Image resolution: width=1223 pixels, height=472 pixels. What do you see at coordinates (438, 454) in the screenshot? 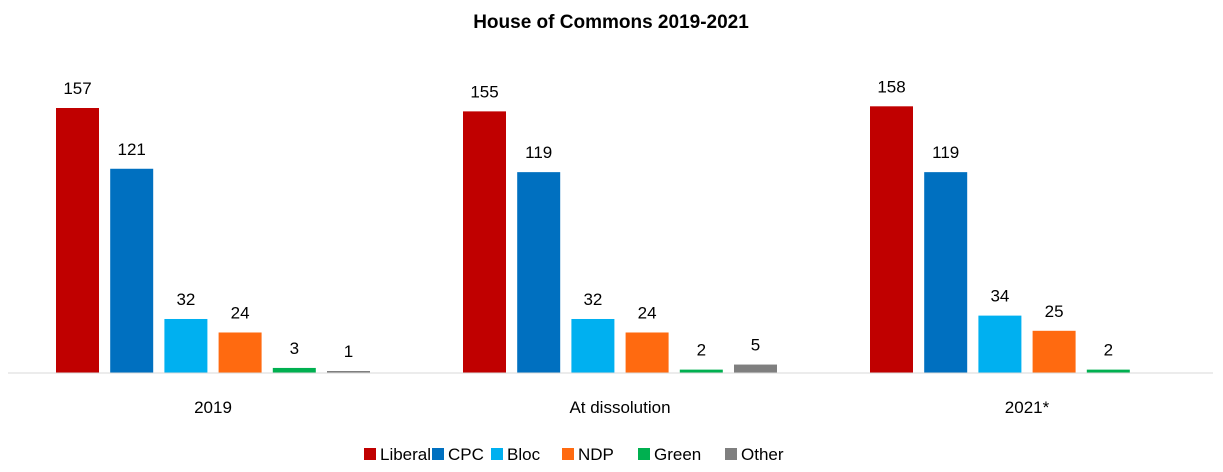
I see `legend-swatch-cpc` at bounding box center [438, 454].